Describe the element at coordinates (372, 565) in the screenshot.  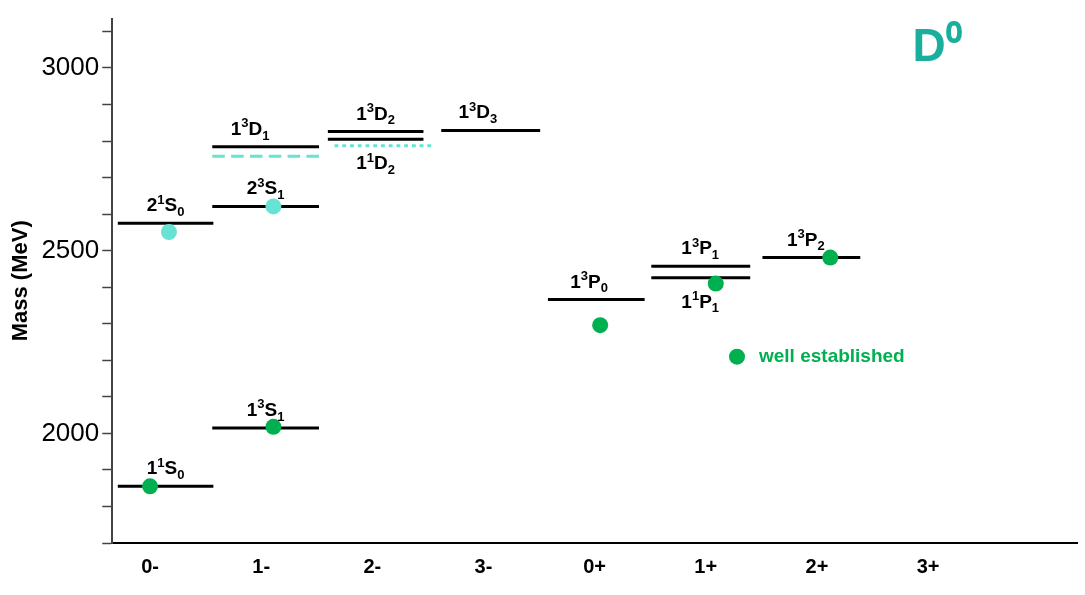
I see `x-tick-label: 2-` at that location.